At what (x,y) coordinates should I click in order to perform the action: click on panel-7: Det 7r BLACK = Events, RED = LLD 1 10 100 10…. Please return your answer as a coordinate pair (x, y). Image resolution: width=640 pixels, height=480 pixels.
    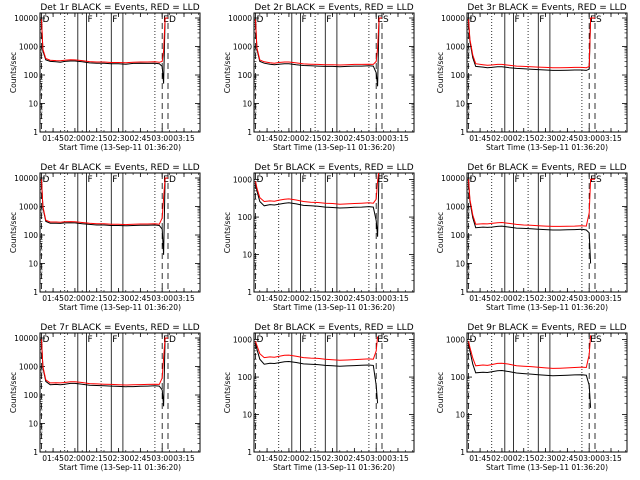
    Looking at the image, I should click on (105, 397).